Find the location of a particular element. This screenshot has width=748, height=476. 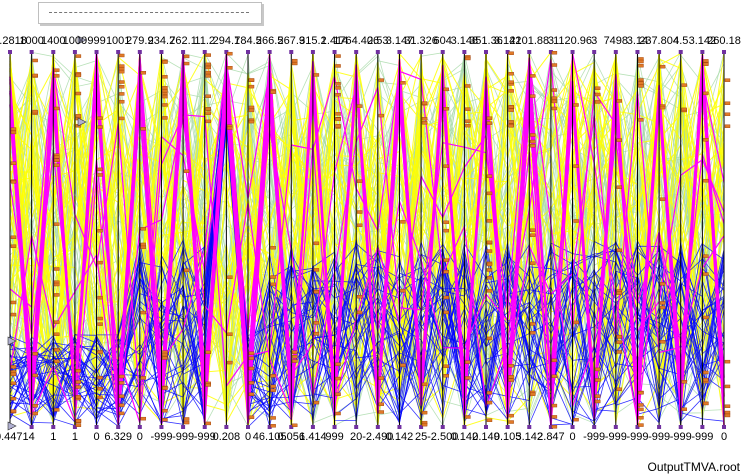

axis-max-label: 3.147 is located at coordinates (400, 41).